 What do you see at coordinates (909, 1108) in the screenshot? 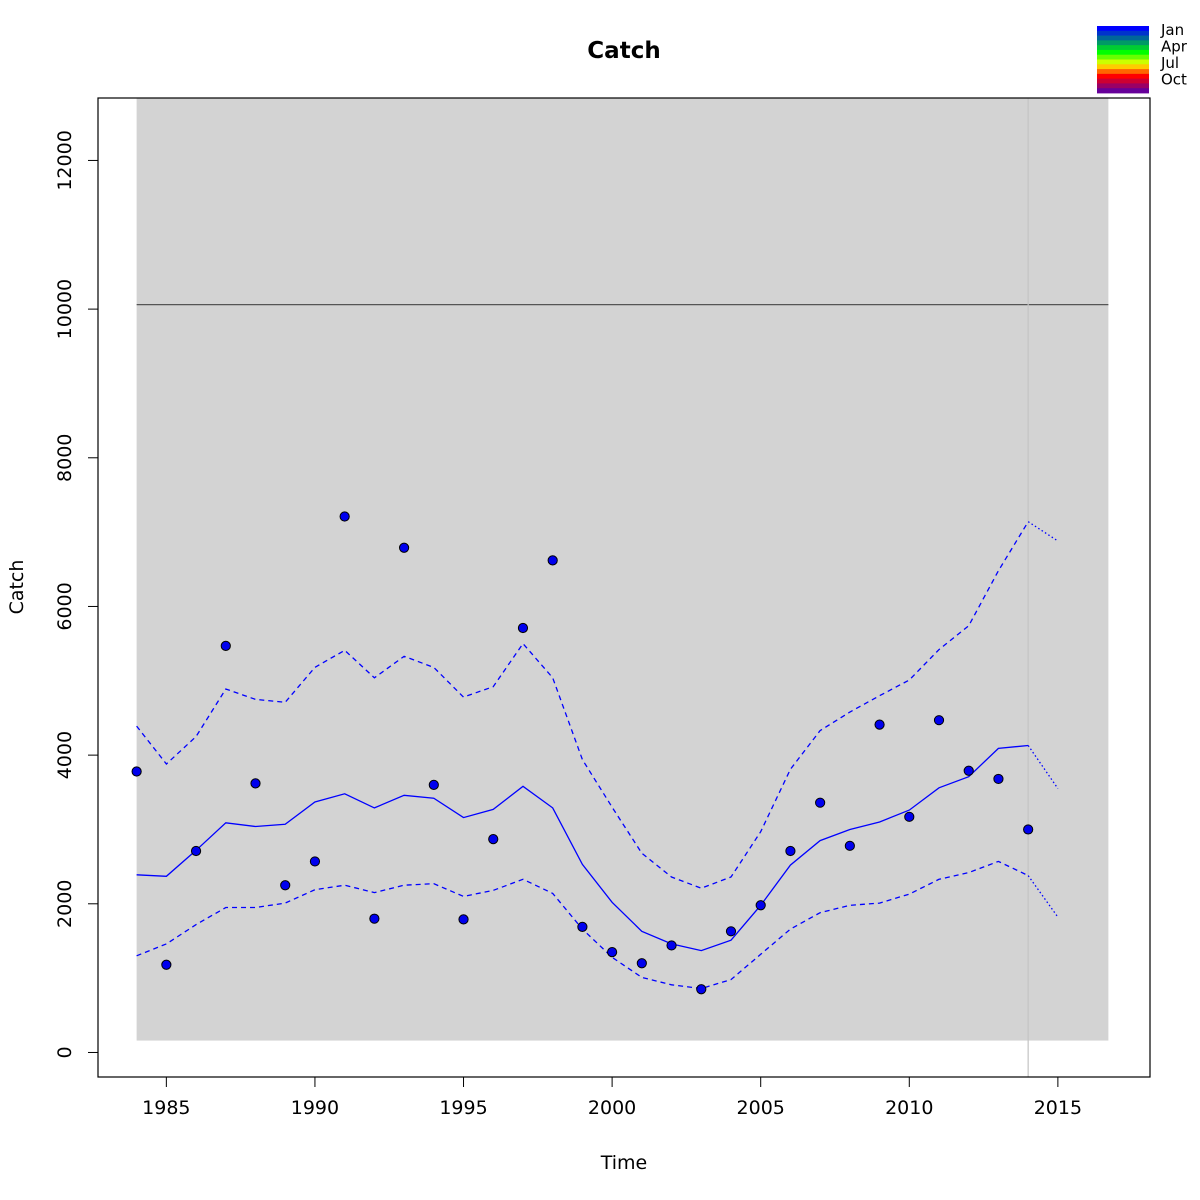
I see `x-tick-label: 2010` at bounding box center [909, 1108].